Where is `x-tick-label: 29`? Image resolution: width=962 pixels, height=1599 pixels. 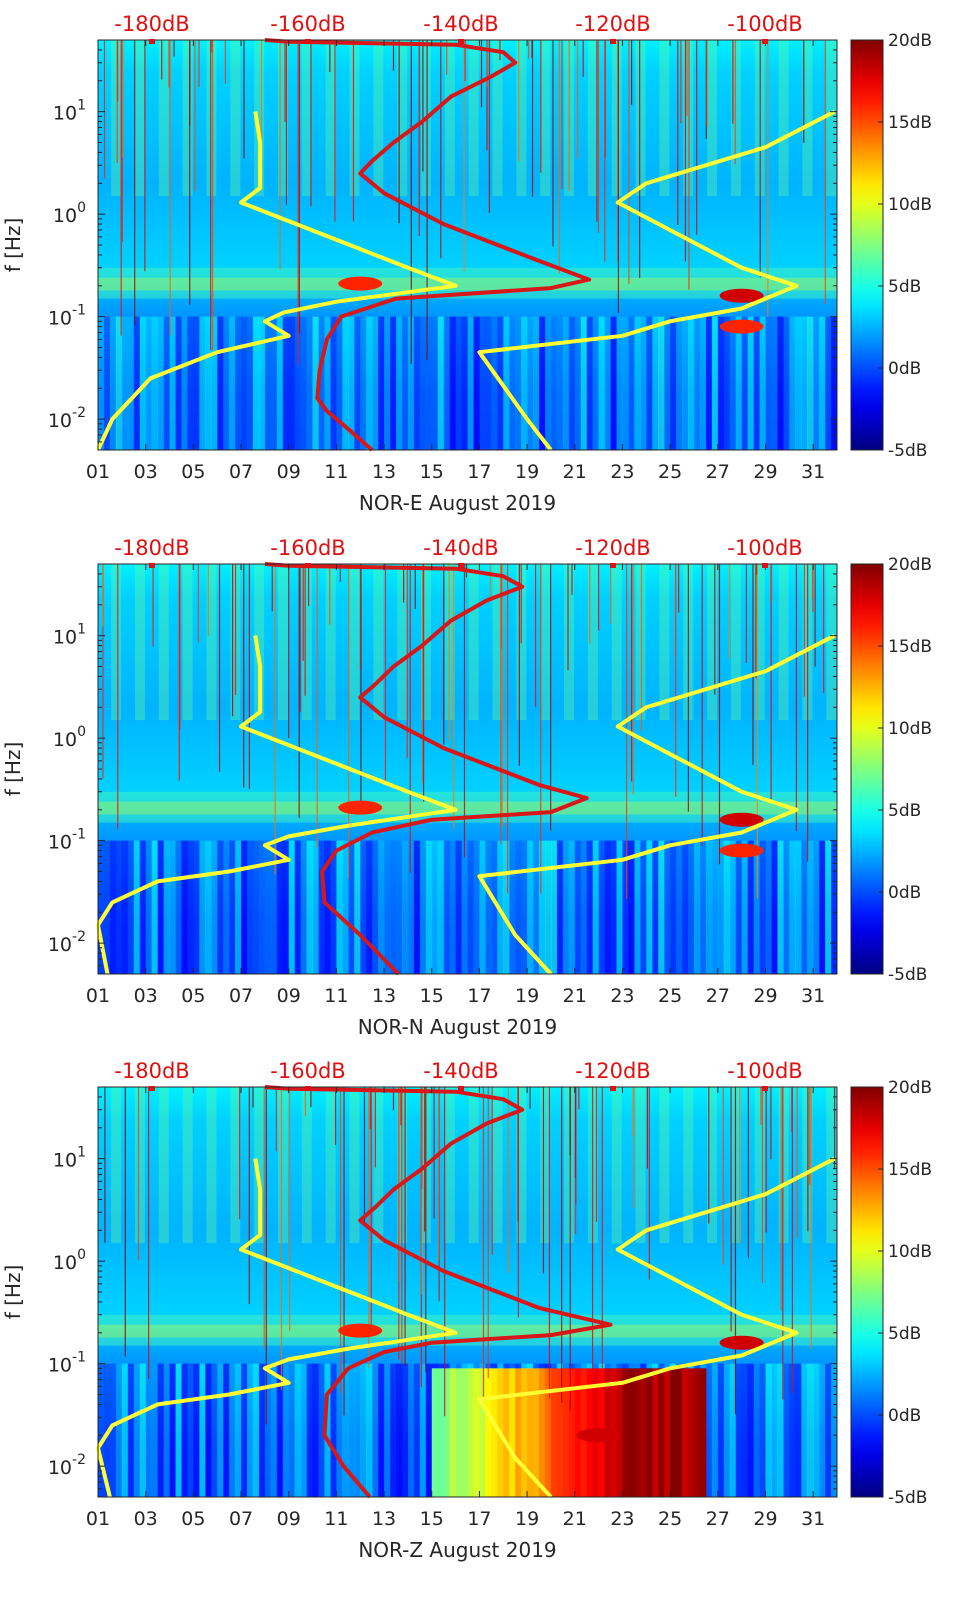
x-tick-label: 29 is located at coordinates (765, 472).